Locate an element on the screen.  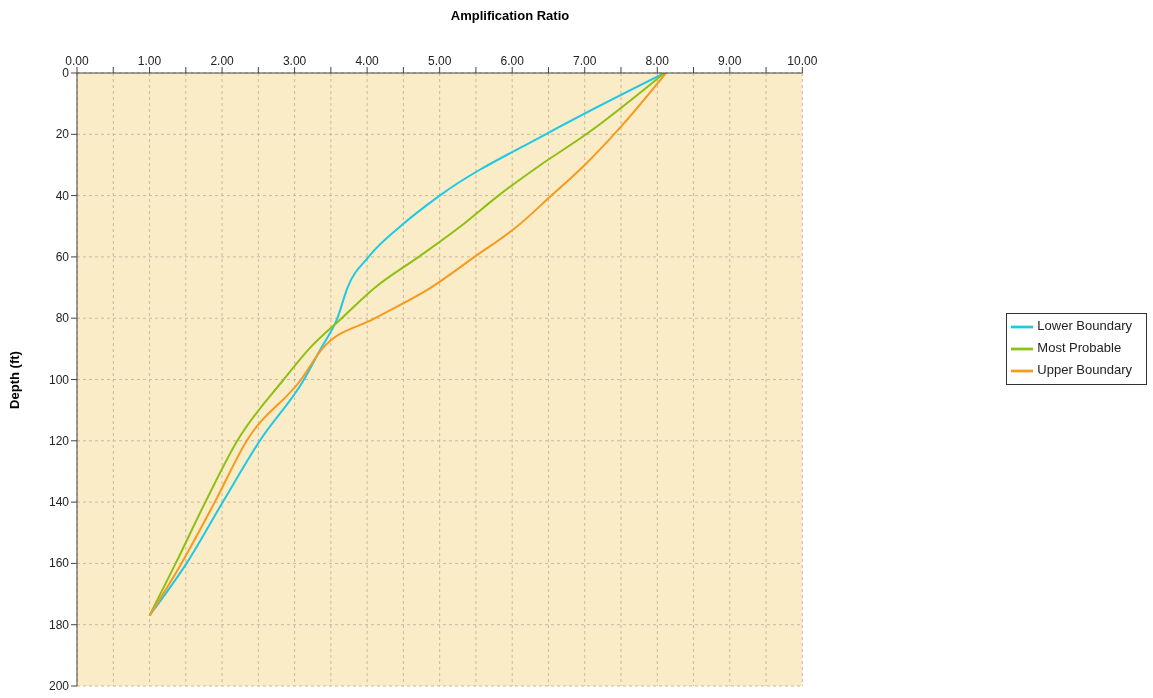
y-tick-label: 120 is located at coordinates (59, 440).